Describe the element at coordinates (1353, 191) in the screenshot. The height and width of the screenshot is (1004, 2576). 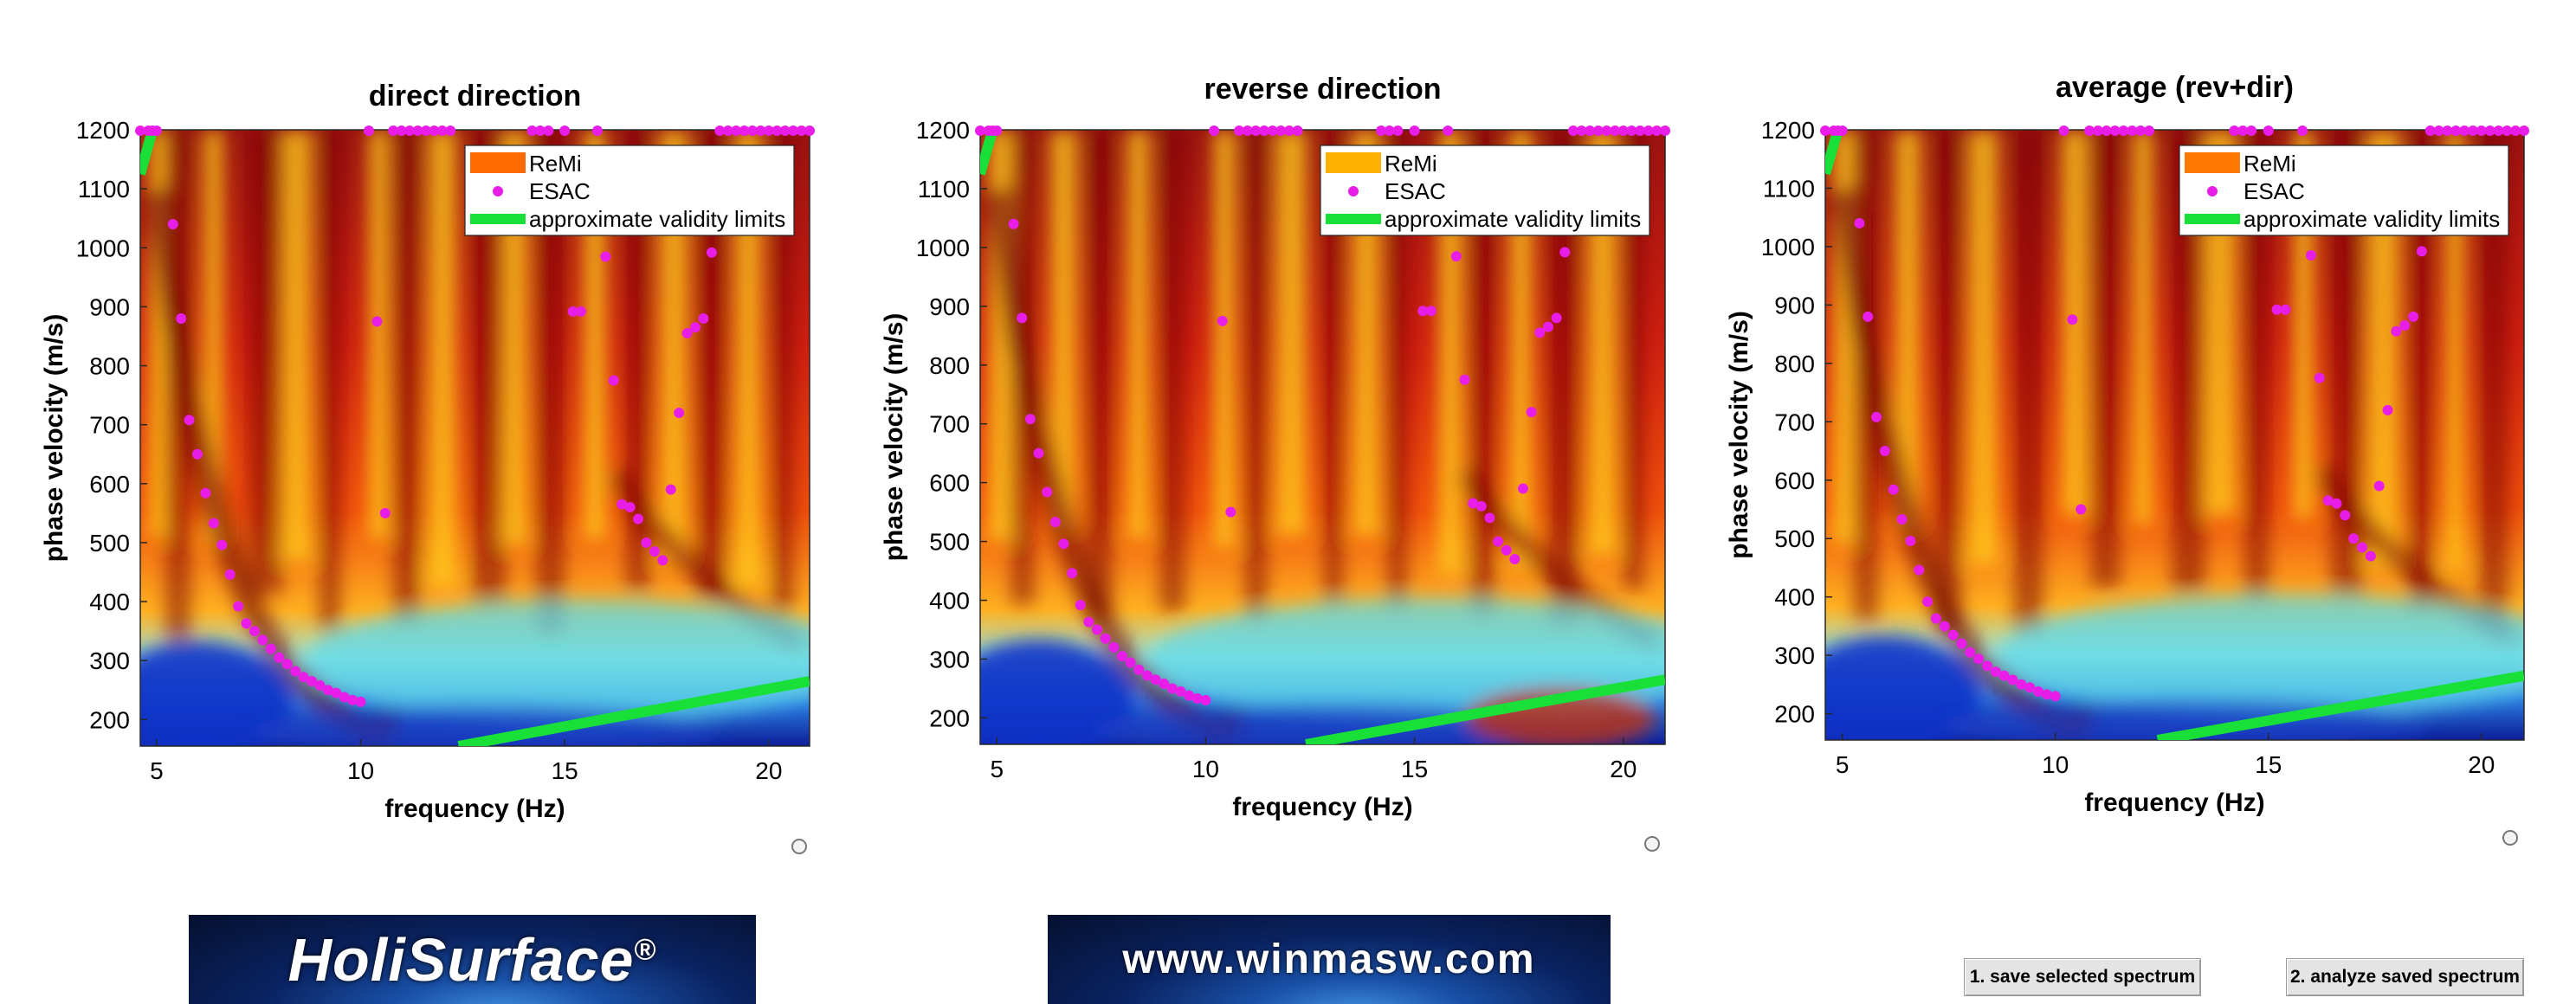
I see `legend-marker-esac` at that location.